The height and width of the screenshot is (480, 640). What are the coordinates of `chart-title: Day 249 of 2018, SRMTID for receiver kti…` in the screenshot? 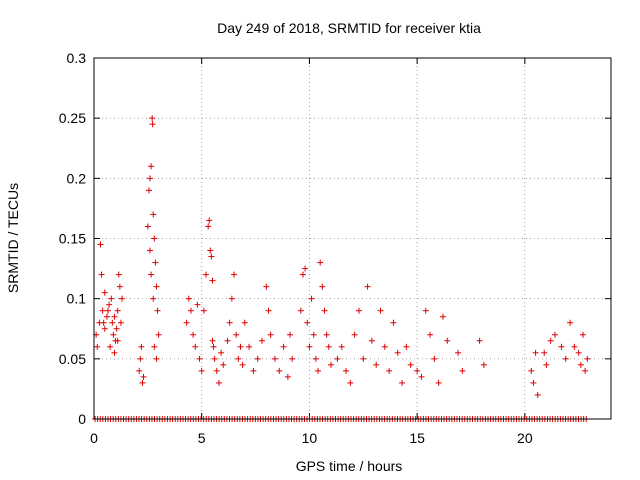 It's located at (349, 28).